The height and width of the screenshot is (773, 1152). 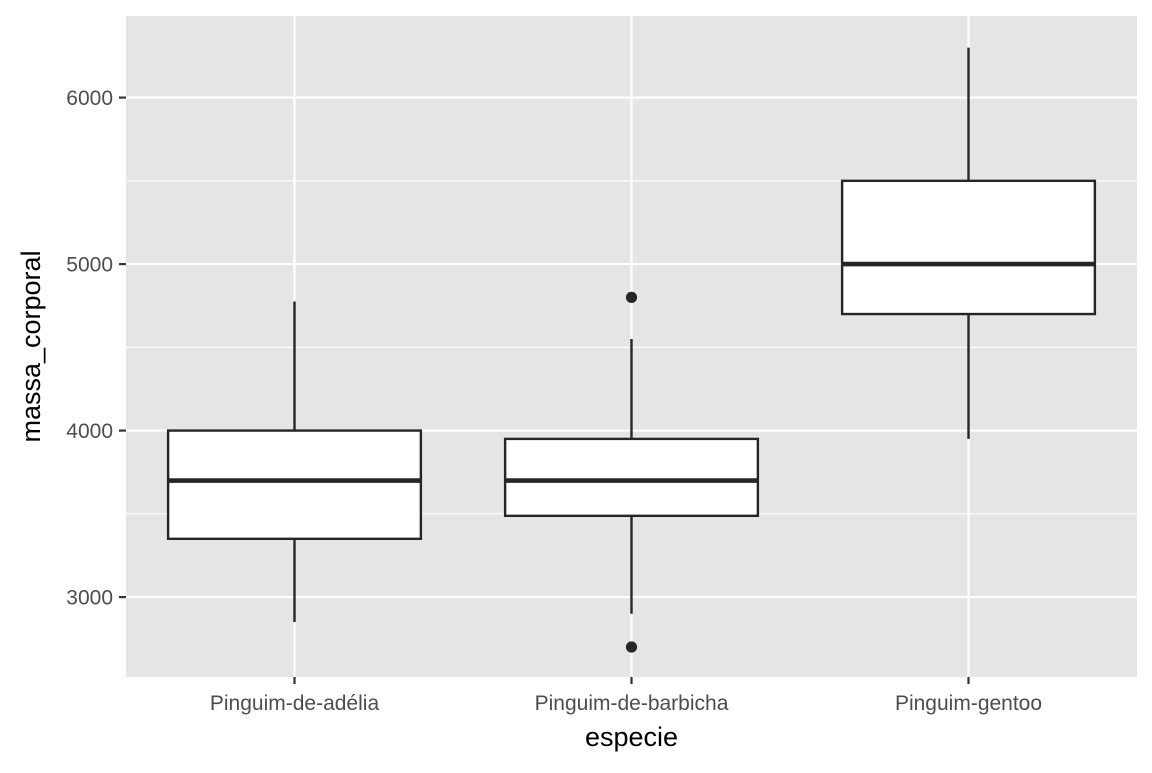 What do you see at coordinates (632, 703) in the screenshot?
I see `x-tick-label: Pinguim-de-barbicha` at bounding box center [632, 703].